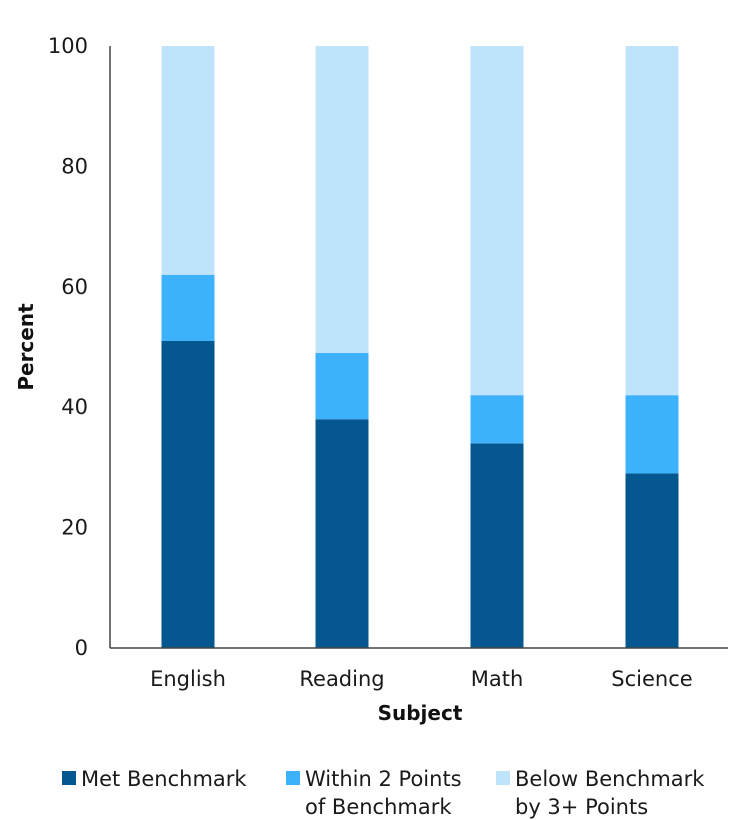 The image size is (734, 820). What do you see at coordinates (74, 528) in the screenshot?
I see `y-tick-label-20: 20` at bounding box center [74, 528].